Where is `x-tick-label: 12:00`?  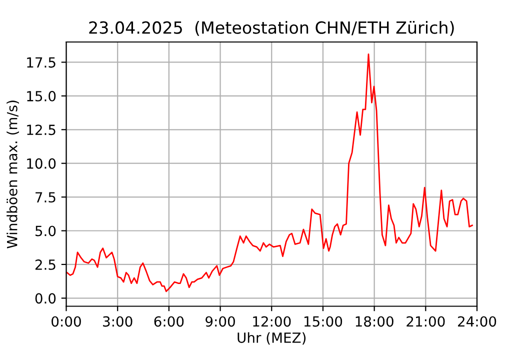
x-tick-label: 12:00 is located at coordinates (272, 321).